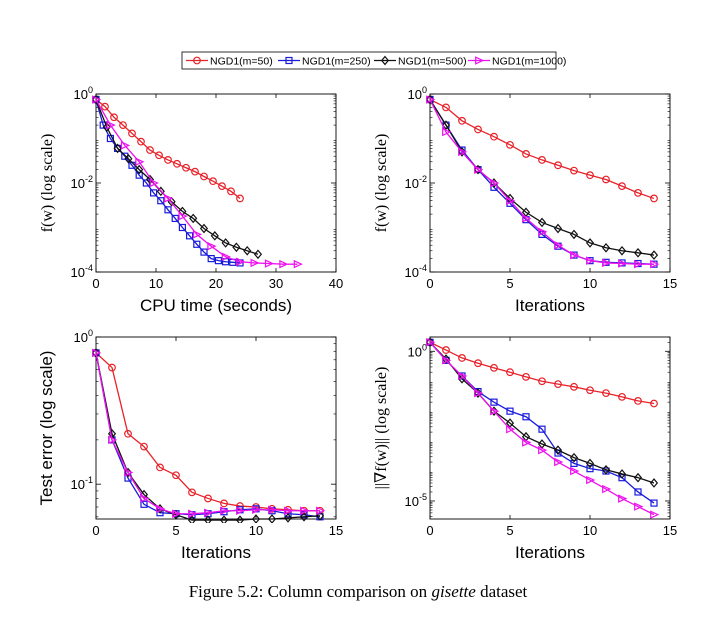  I want to click on legend-entry: NGD1(m=500), so click(420, 62).